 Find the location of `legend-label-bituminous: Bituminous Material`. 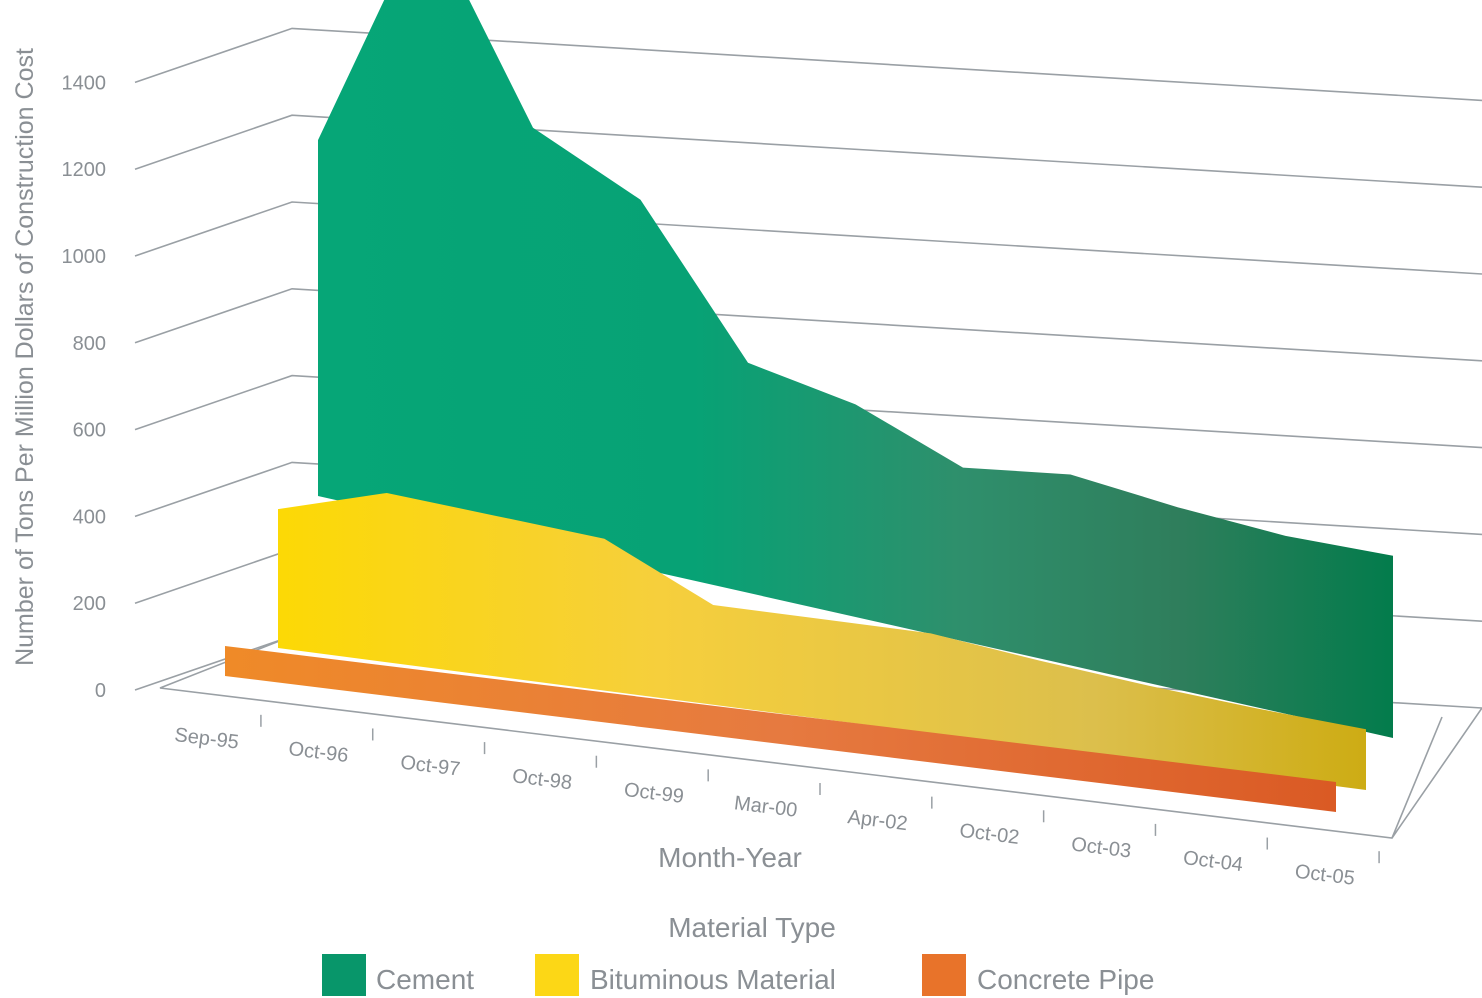

legend-label-bituminous: Bituminous Material is located at coordinates (713, 979).